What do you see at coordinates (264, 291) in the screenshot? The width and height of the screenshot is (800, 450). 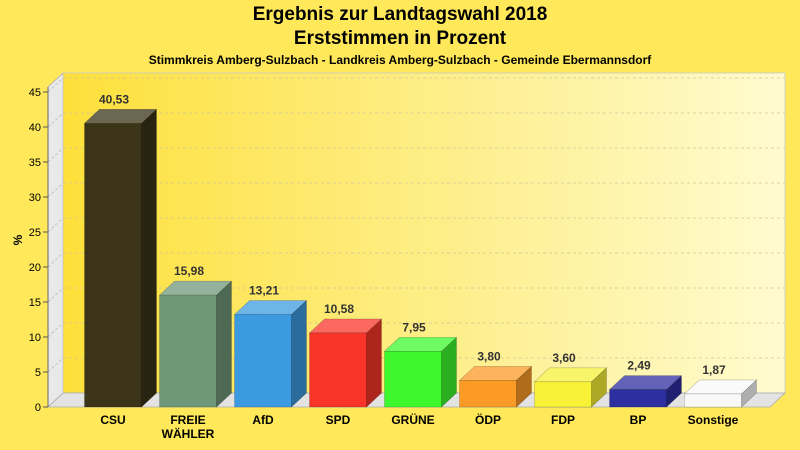 I see `bar-value-label: 13,21` at bounding box center [264, 291].